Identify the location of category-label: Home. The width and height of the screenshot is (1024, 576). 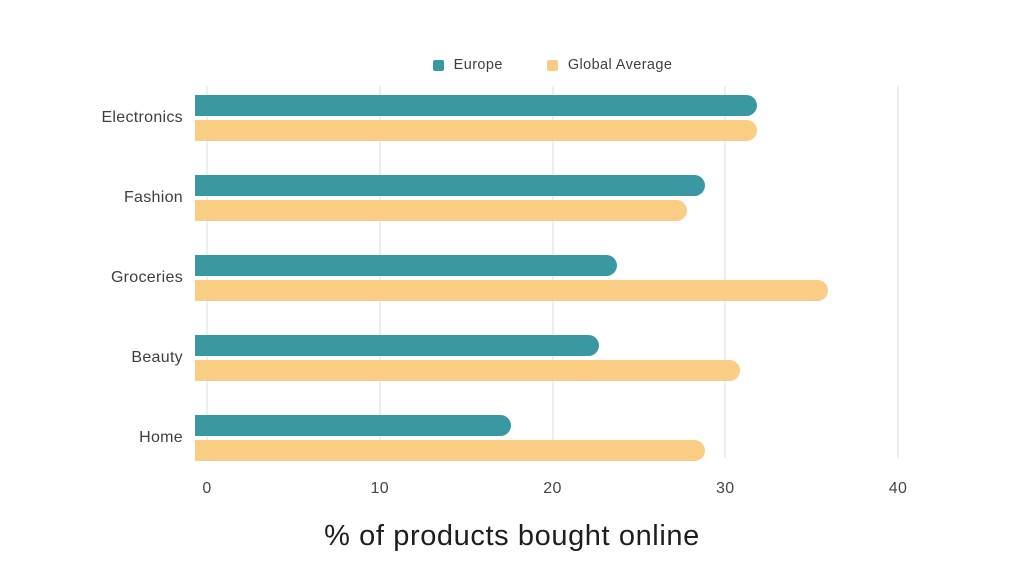
(161, 437).